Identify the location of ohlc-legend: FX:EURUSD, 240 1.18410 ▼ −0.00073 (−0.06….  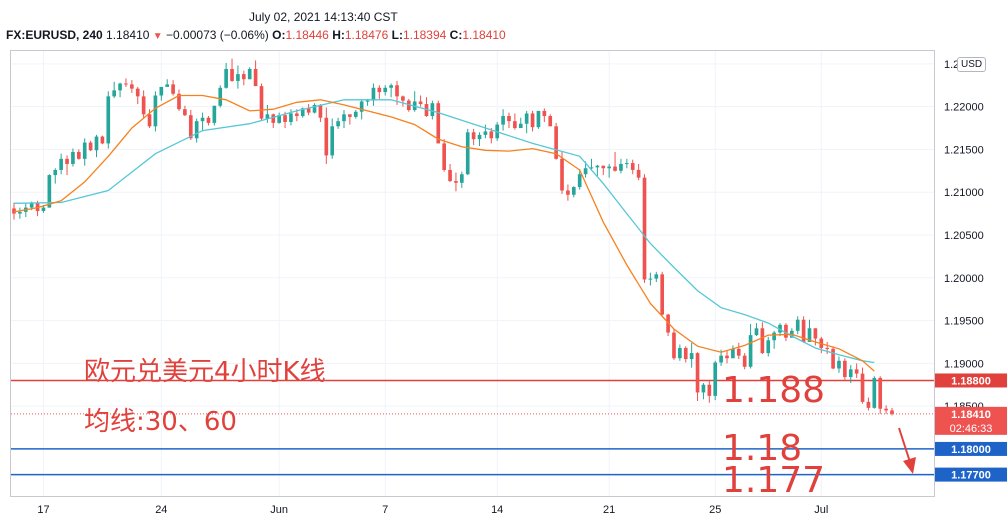
(256, 35).